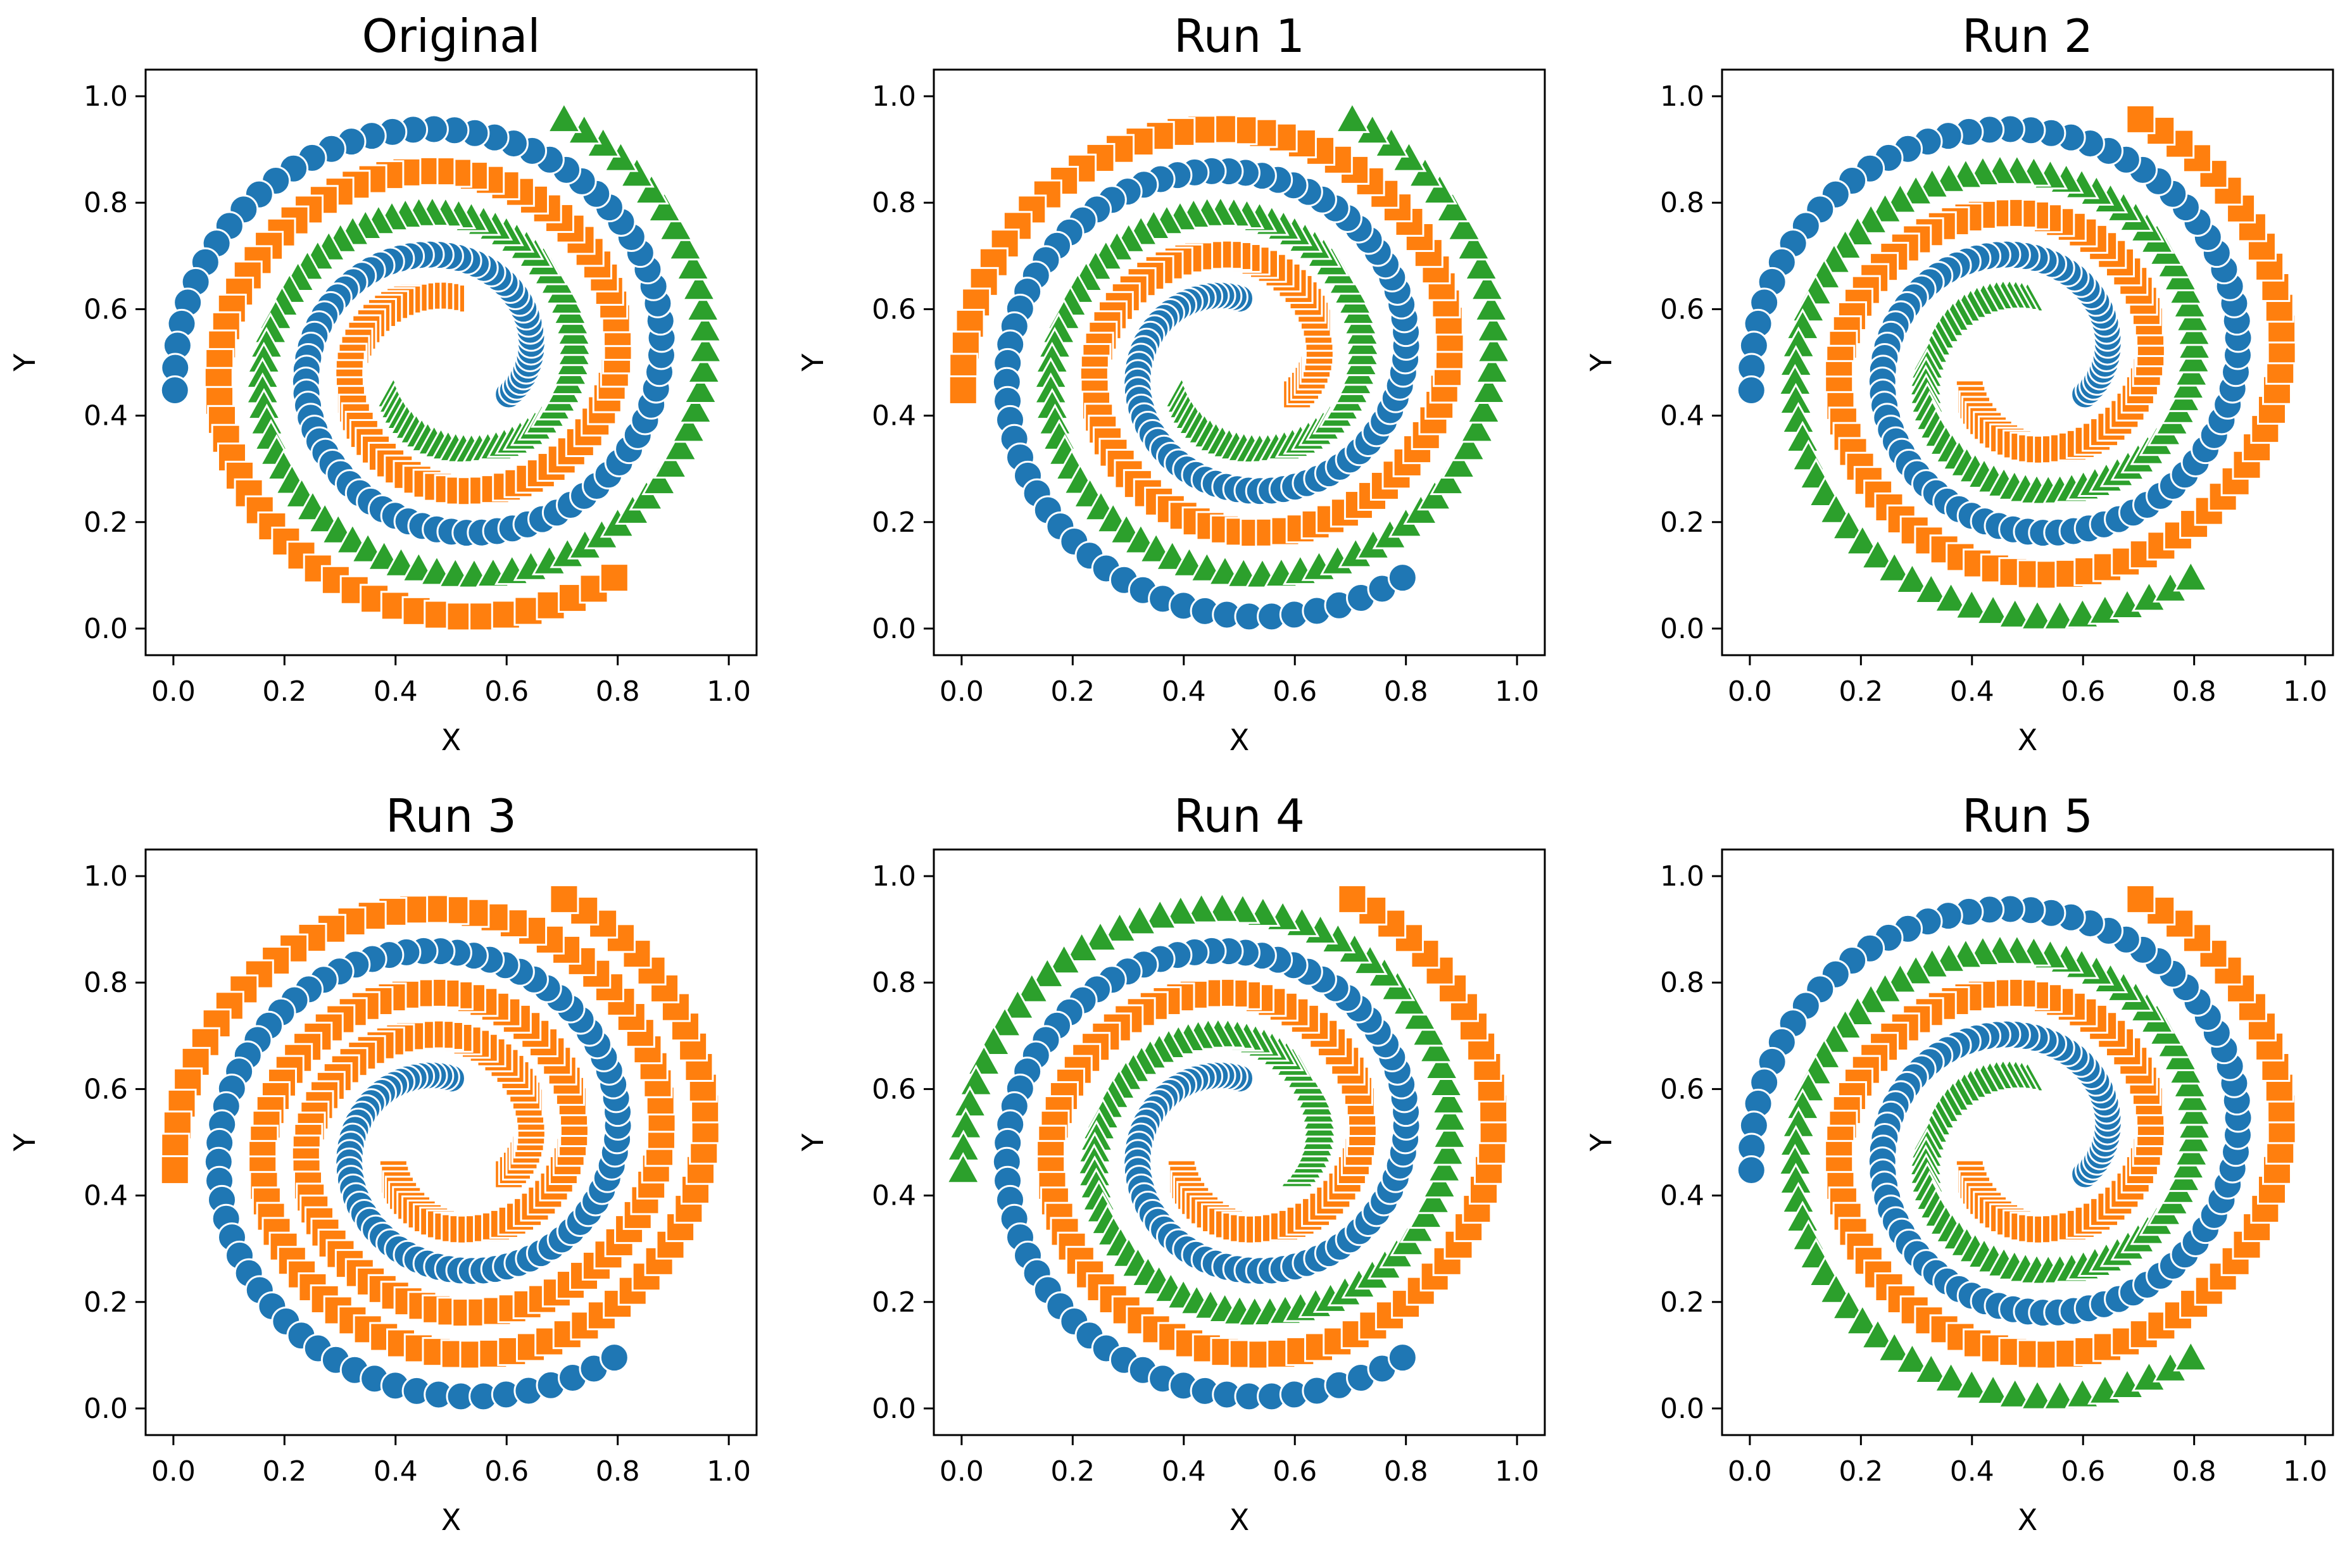 This screenshot has height=1568, width=2352. Describe the element at coordinates (1239, 362) in the screenshot. I see `plot-frame` at that location.